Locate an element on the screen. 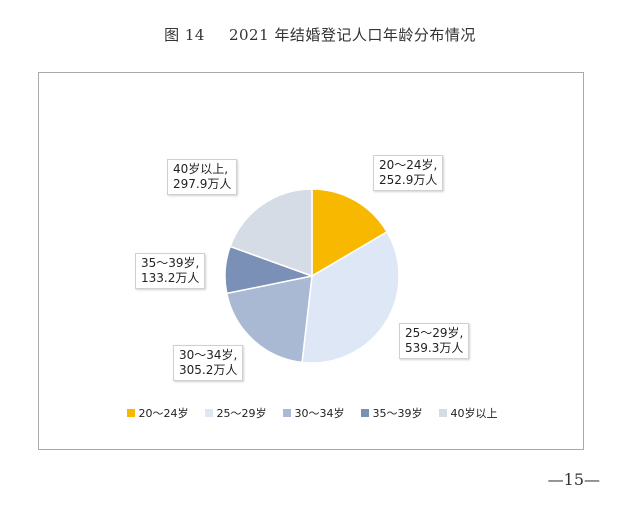 The width and height of the screenshot is (640, 520). callout-30-34: 30～34岁, 305.2万人 is located at coordinates (208, 363).